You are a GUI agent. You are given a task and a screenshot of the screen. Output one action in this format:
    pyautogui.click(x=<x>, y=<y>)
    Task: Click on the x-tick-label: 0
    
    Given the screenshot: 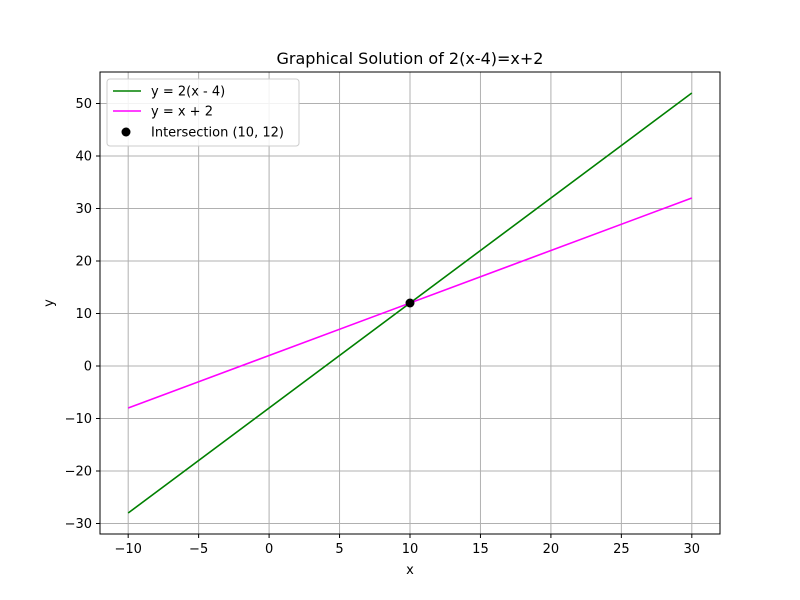 What is the action you would take?
    pyautogui.click(x=269, y=549)
    